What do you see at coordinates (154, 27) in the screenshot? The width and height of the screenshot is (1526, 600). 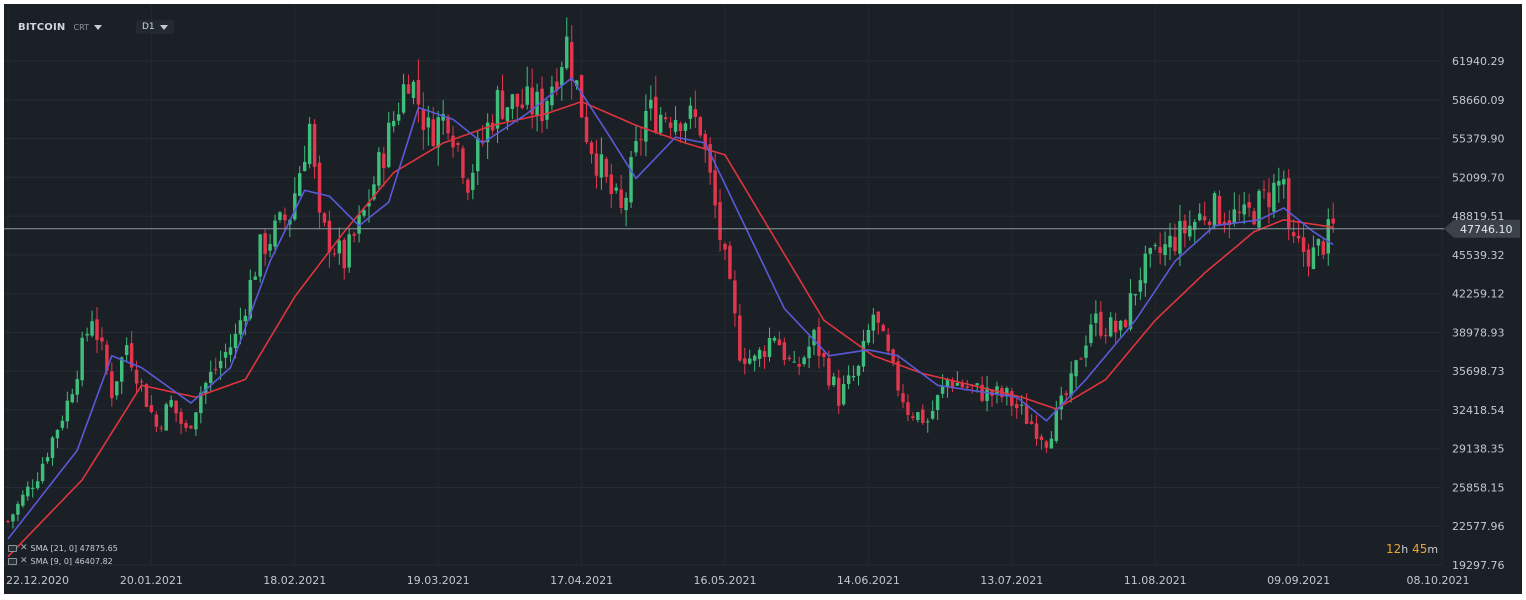 I see `timeframe-dropdown: D1` at bounding box center [154, 27].